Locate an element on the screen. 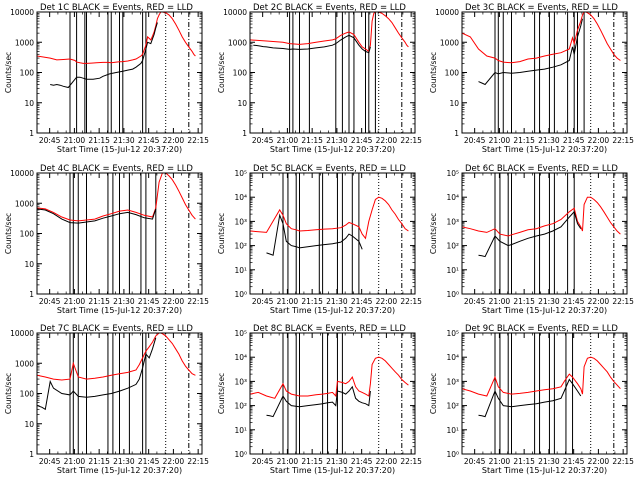 The height and width of the screenshot is (480, 640). series-events-det1 is located at coordinates (104, 55).